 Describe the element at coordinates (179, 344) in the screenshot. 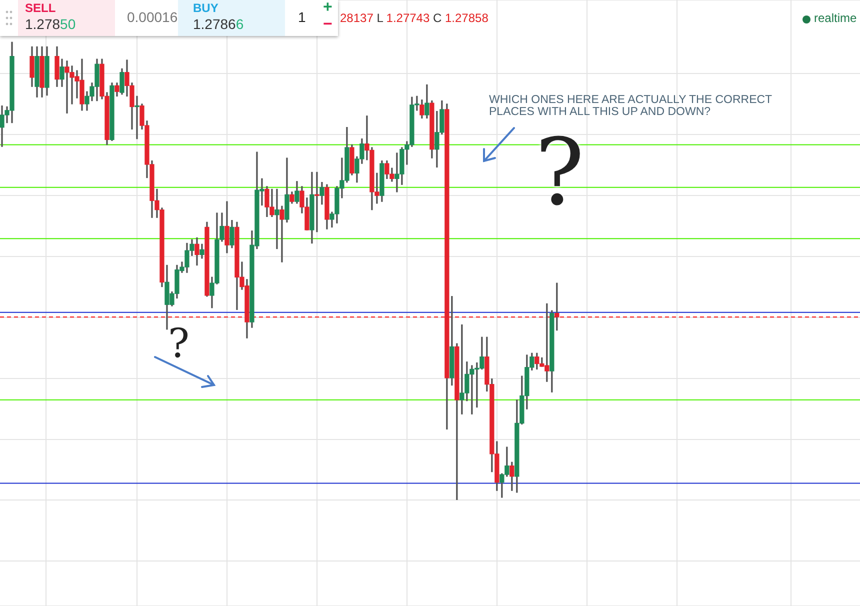

I see `annotation: ?` at that location.